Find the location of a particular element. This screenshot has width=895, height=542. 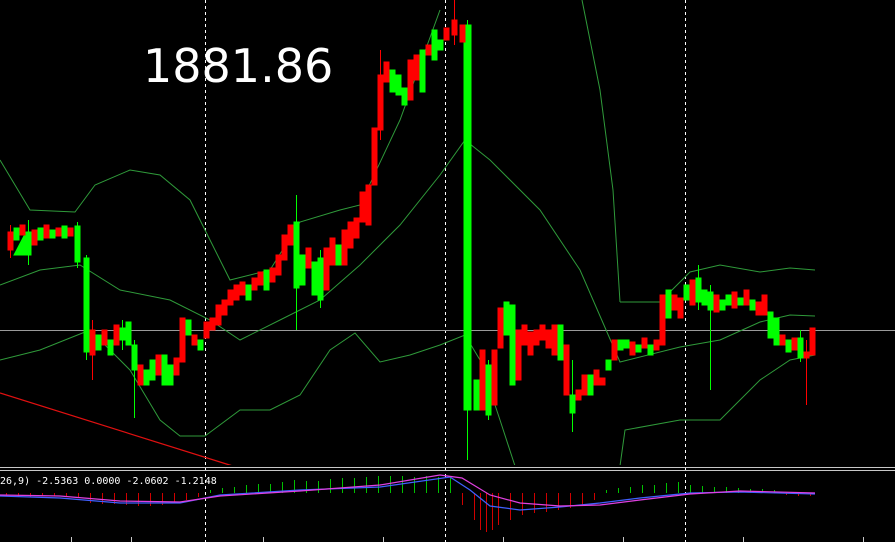

price-label: 1881.86 is located at coordinates (238, 66).